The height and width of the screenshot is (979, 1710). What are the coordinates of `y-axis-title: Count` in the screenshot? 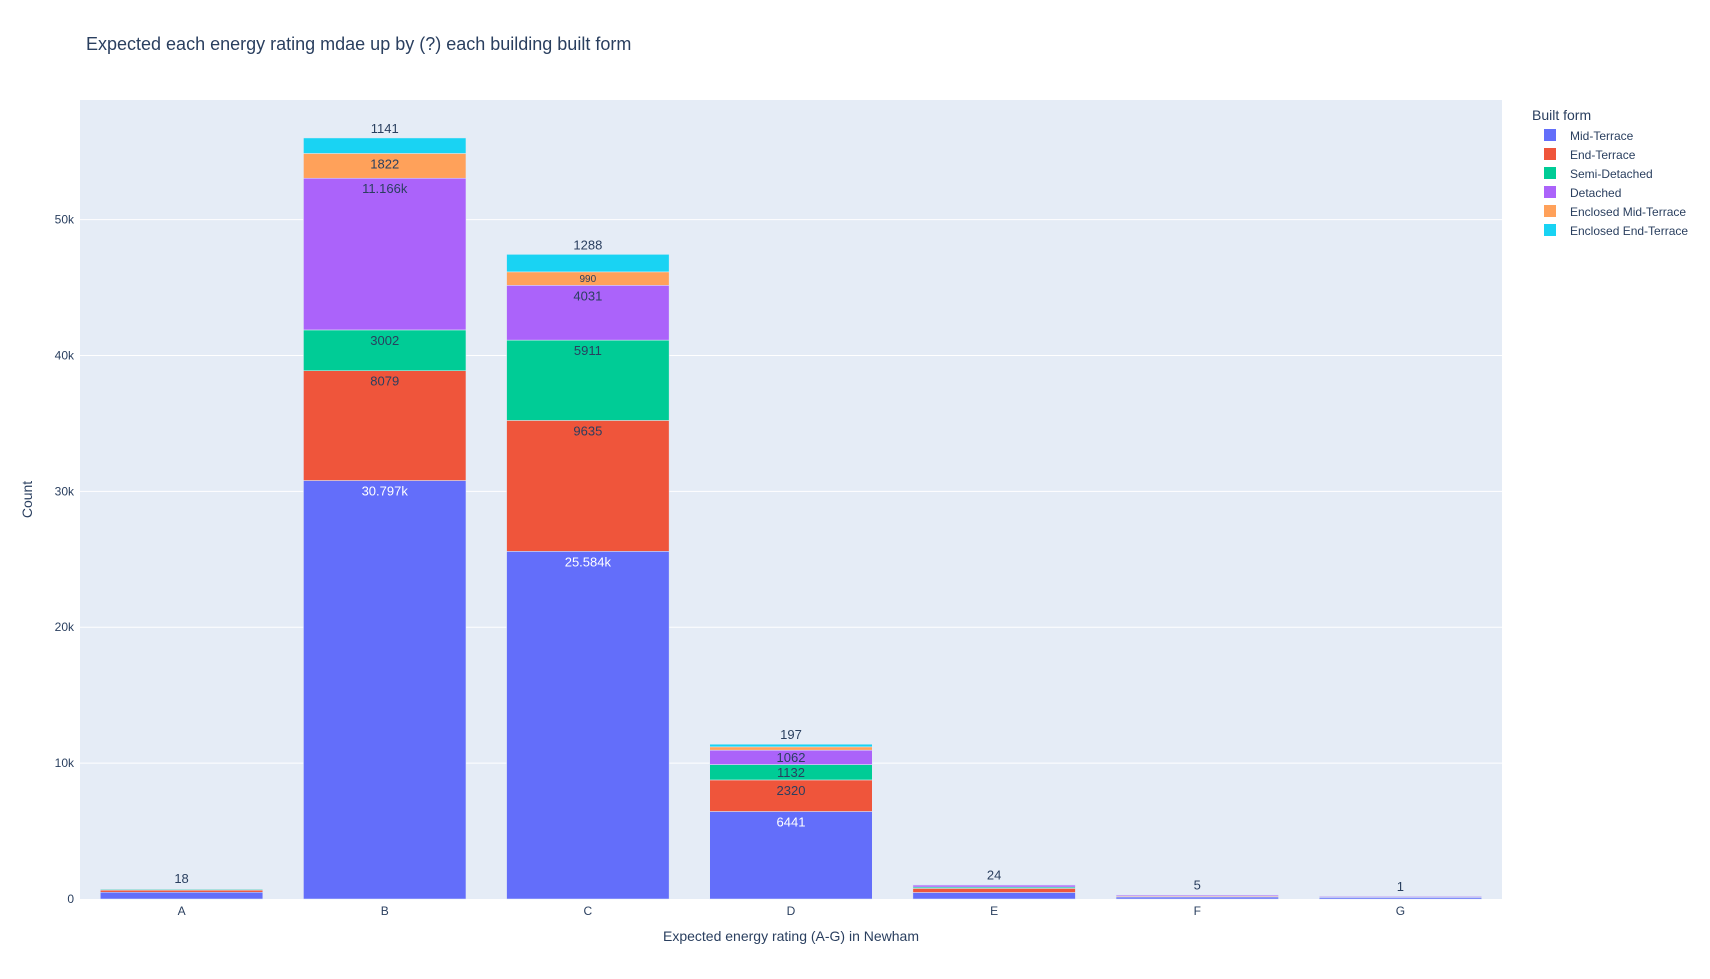 It's located at (27, 499).